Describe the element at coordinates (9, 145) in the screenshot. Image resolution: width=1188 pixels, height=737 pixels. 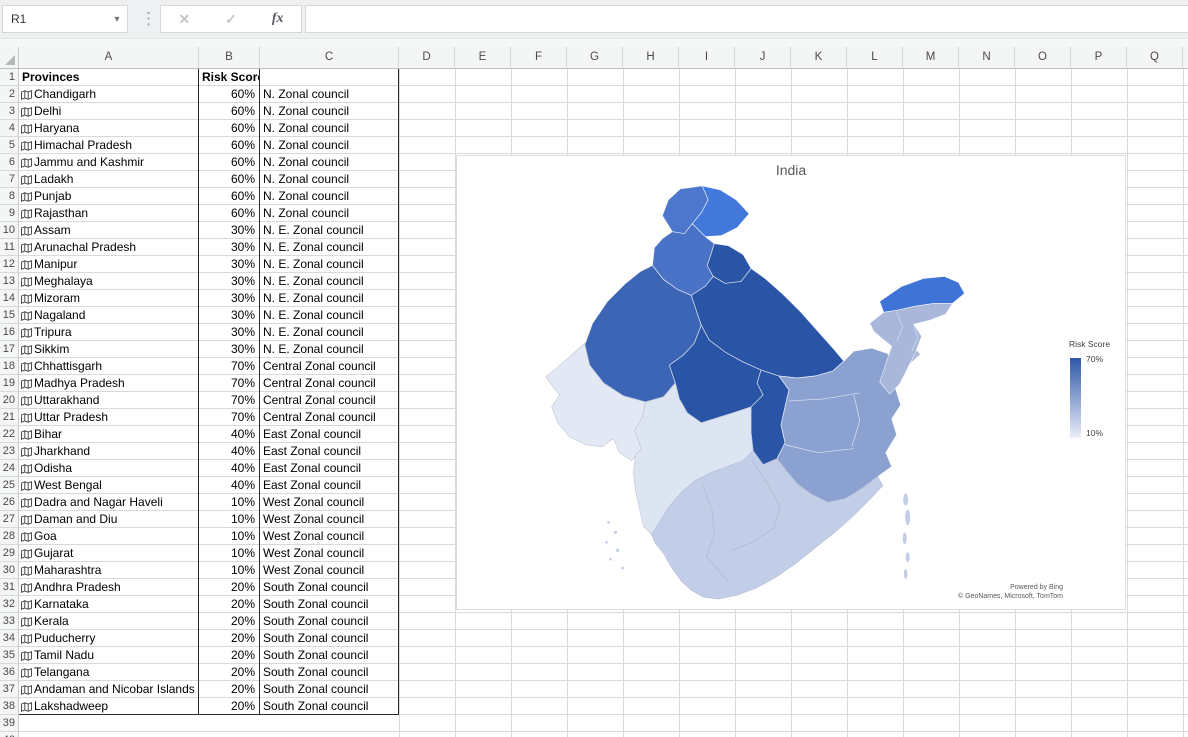
I see `row-header-5: 5` at that location.